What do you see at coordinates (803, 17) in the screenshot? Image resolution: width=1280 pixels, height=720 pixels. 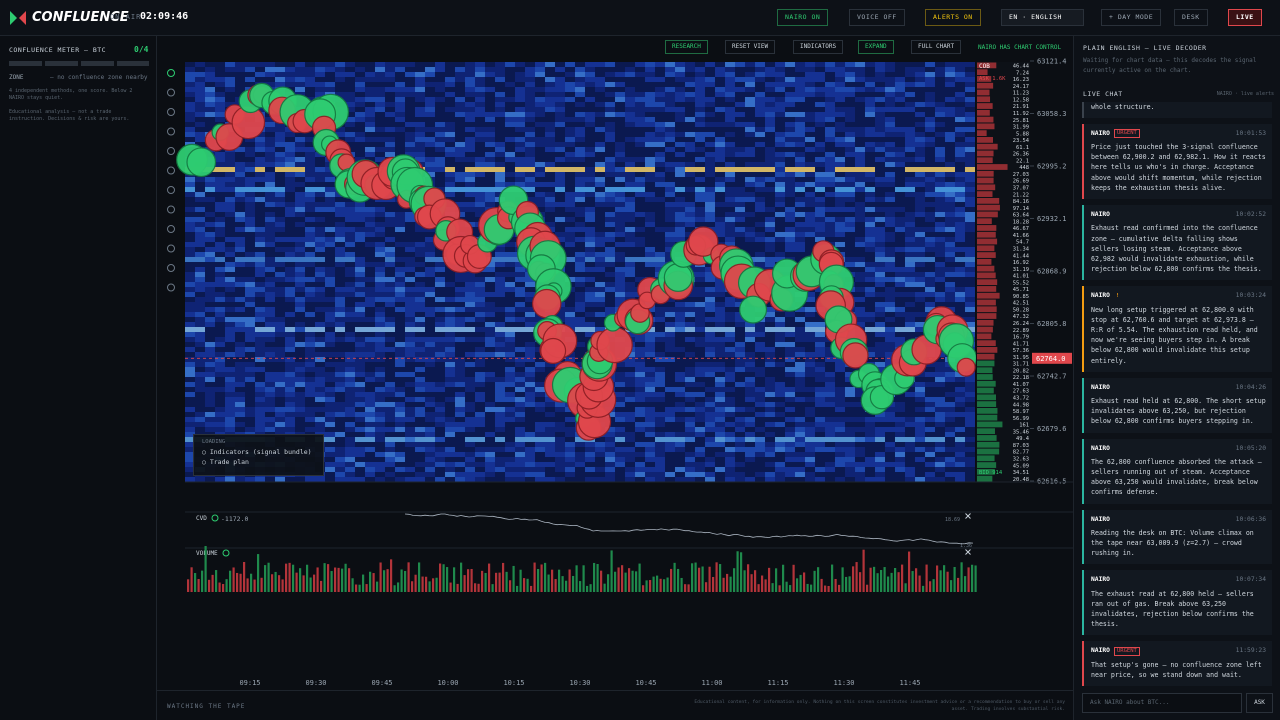 I see `nairo-toggle: NAIRO ON` at bounding box center [803, 17].